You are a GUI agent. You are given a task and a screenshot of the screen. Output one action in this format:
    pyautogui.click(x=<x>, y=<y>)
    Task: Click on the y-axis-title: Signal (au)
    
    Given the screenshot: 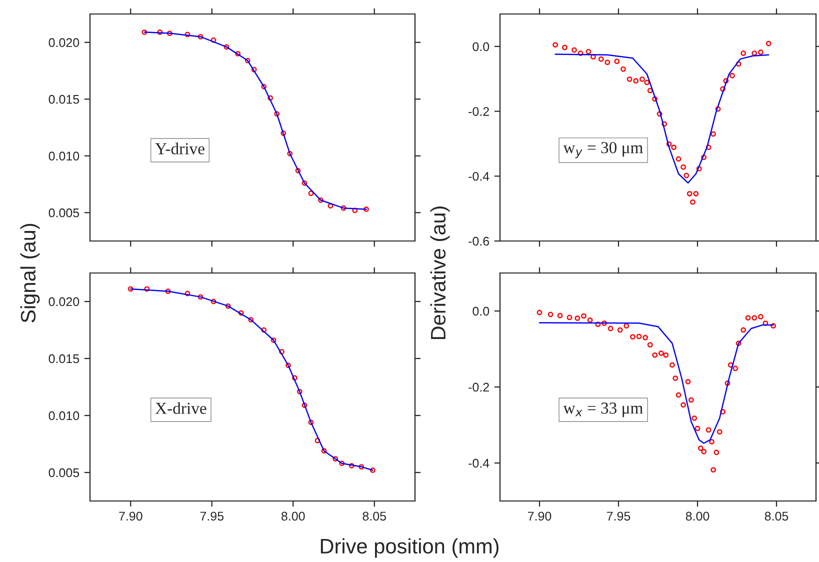 What is the action you would take?
    pyautogui.click(x=30, y=273)
    